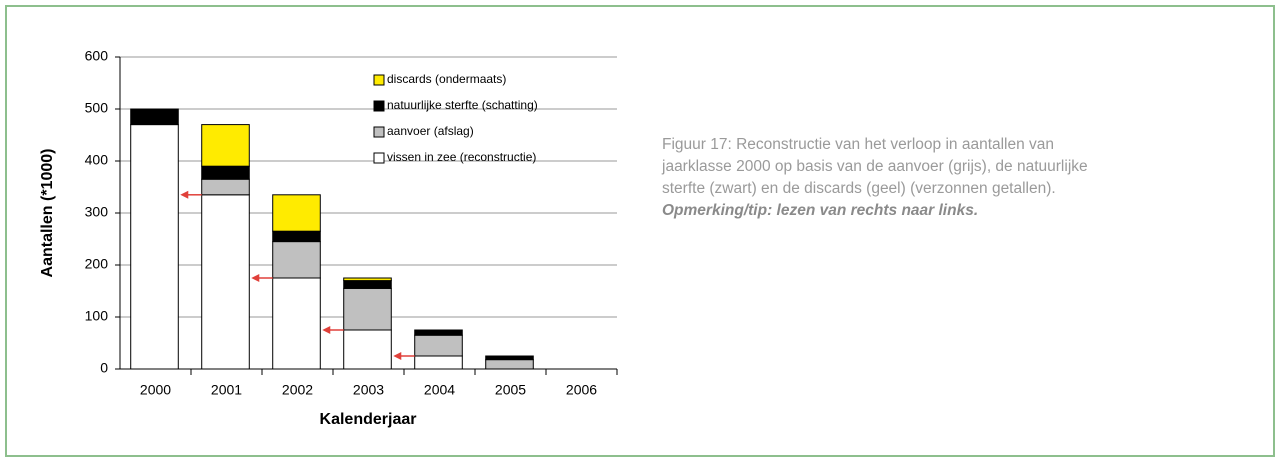  I want to click on x-tick-label: 2001, so click(226, 390).